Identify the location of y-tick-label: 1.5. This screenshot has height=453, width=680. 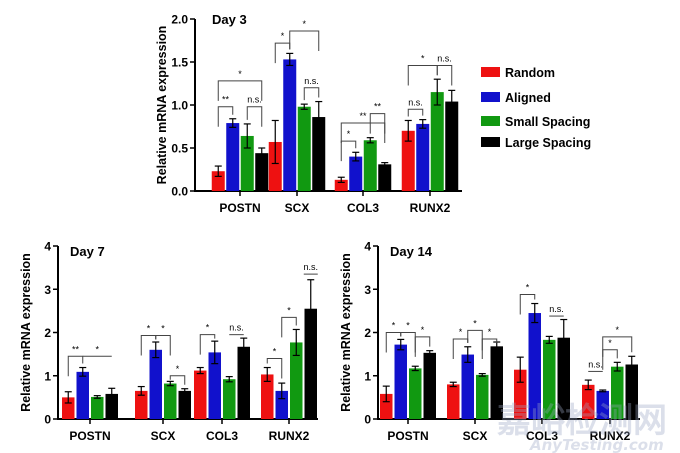
(179, 63).